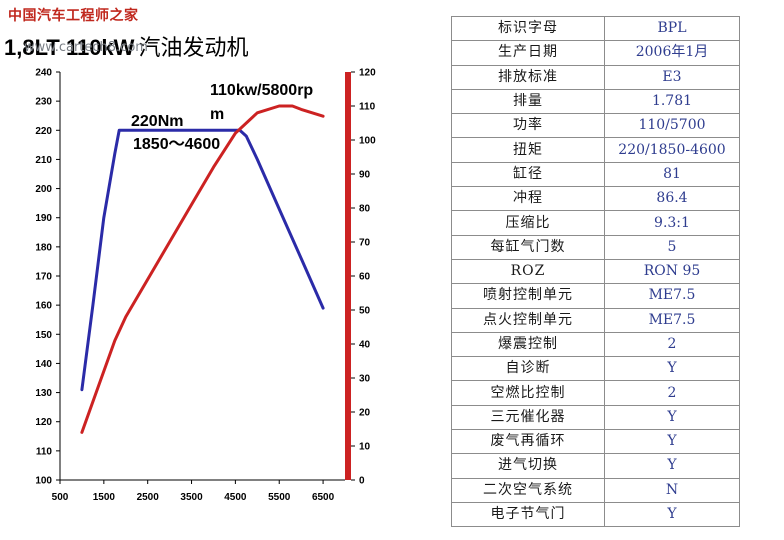 The height and width of the screenshot is (540, 784). Describe the element at coordinates (672, 77) in the screenshot. I see `spec-value: E3` at that location.